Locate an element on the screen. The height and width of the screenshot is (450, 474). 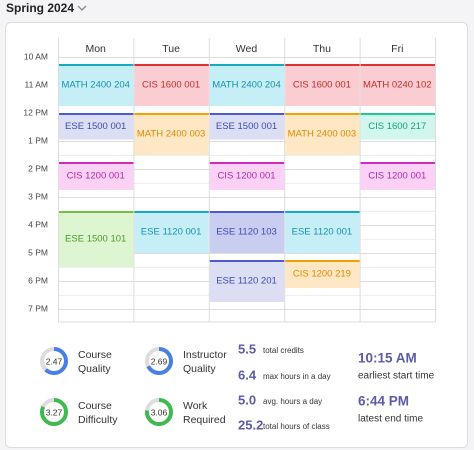
hour-label: 5 PM is located at coordinates (38, 252).